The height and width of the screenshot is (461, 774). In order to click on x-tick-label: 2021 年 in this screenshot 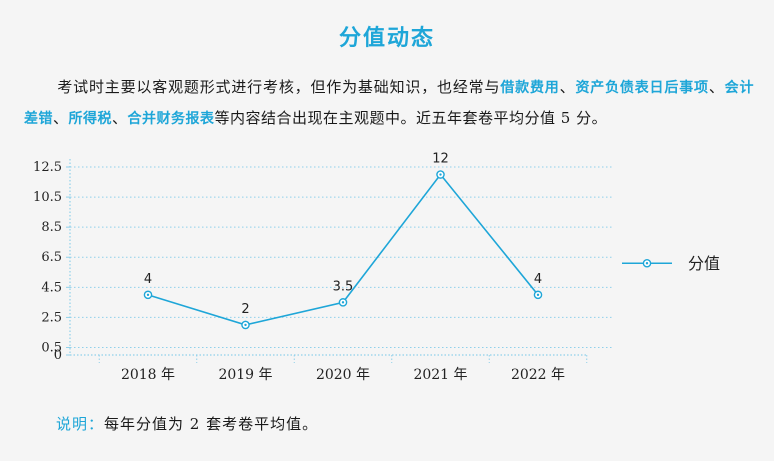, I will do `click(440, 375)`.